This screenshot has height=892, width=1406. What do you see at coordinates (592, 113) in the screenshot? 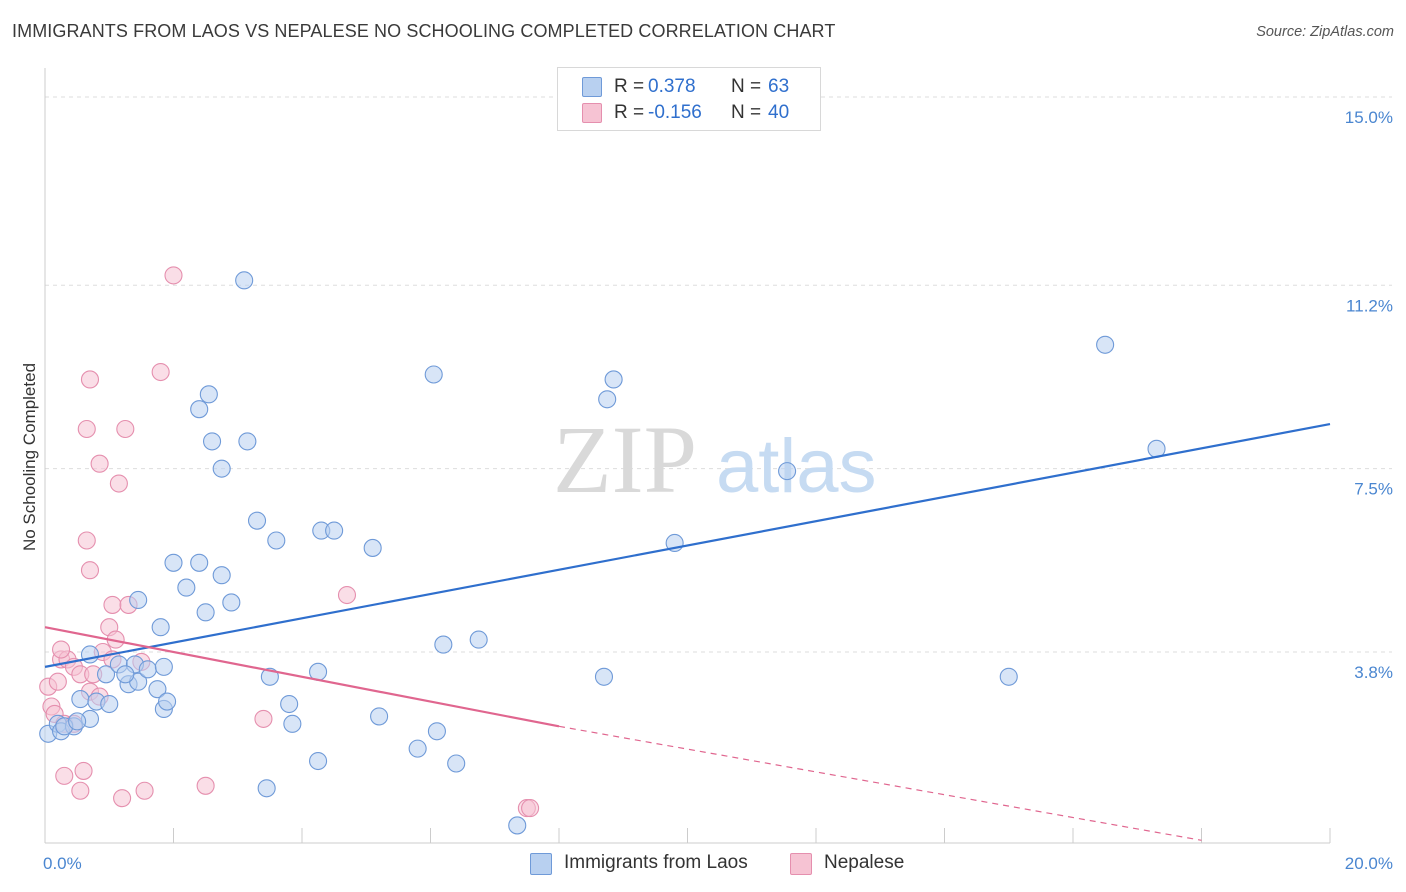
I see `legend-swatch-nepalese` at bounding box center [592, 113].